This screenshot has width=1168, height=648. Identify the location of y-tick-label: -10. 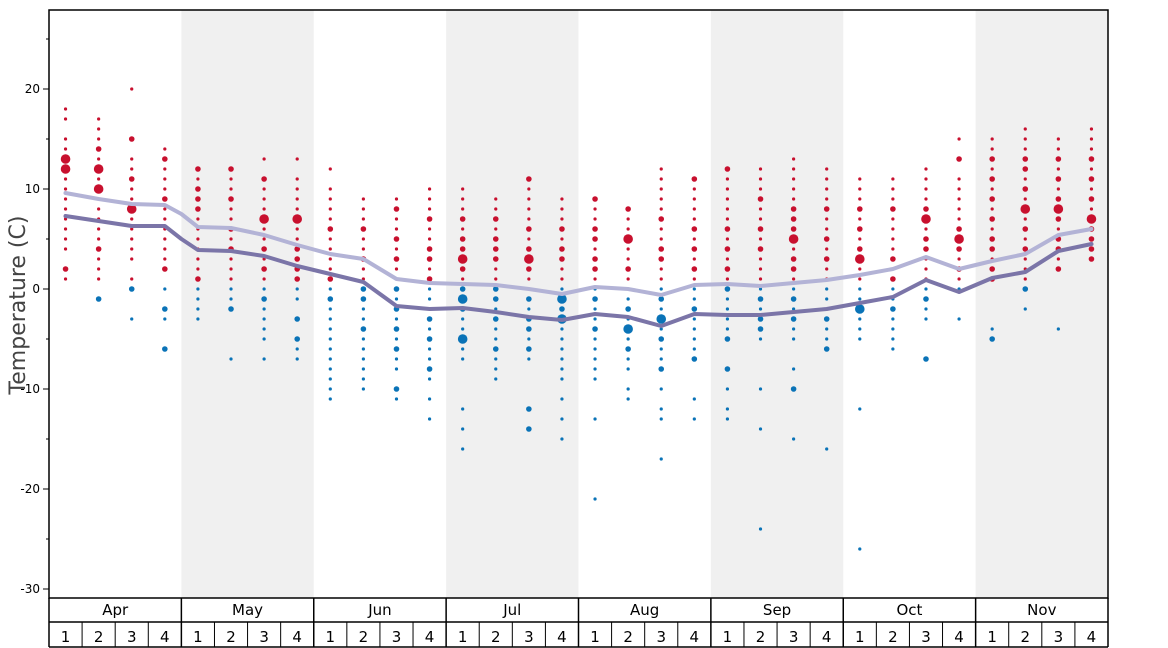
(30, 389).